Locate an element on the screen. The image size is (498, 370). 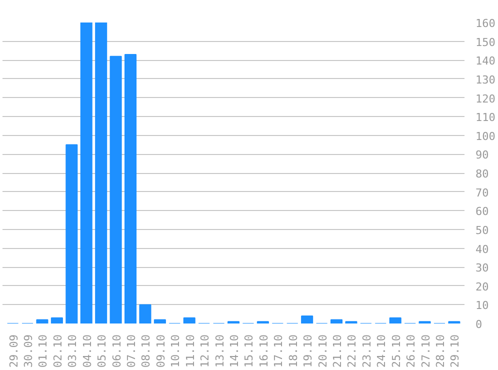
x-tick-label: 10.10 is located at coordinates (175, 351).